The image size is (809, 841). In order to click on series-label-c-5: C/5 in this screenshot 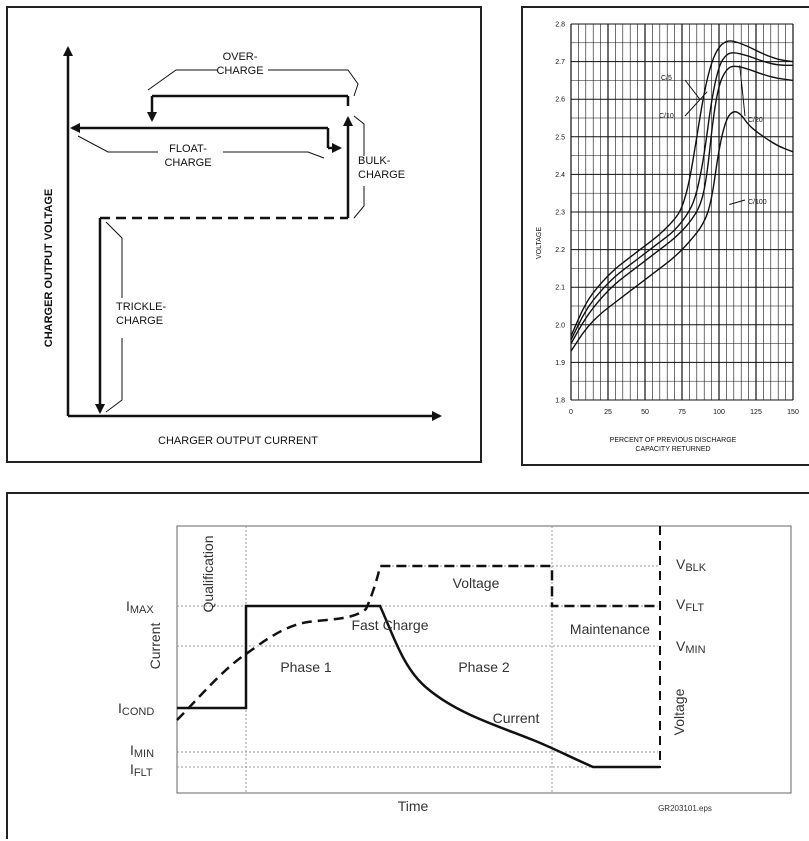, I will do `click(666, 78)`.